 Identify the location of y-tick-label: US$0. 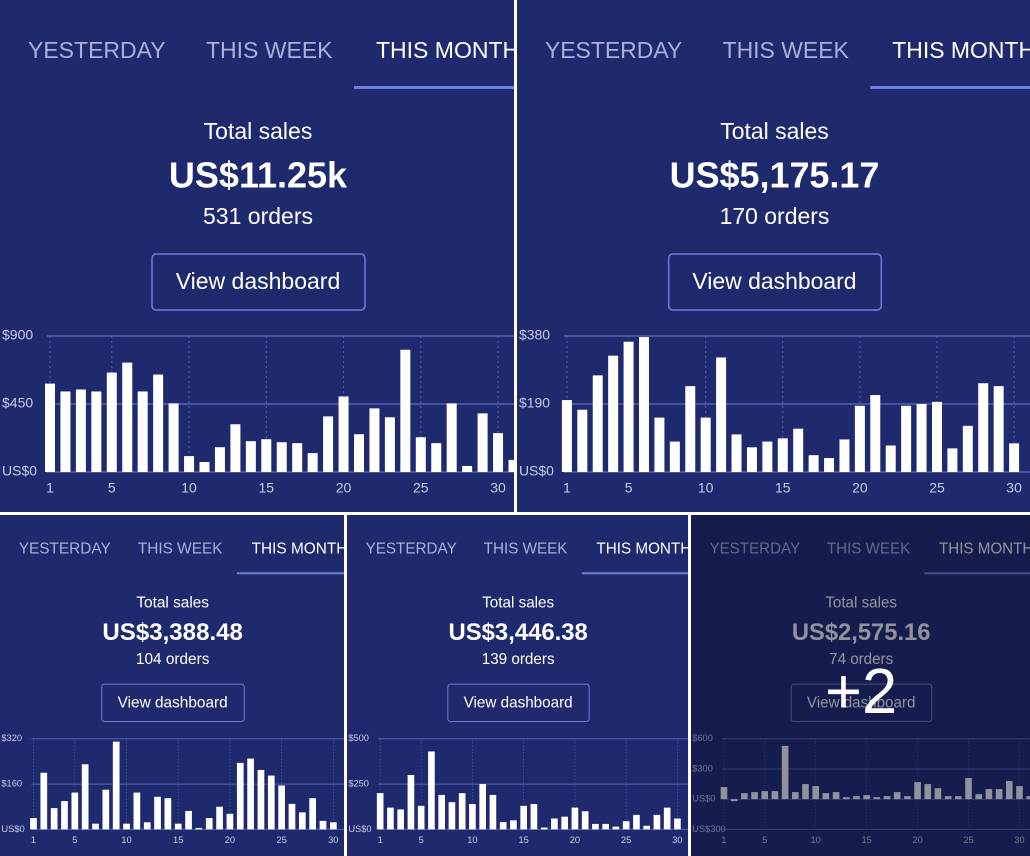
(703, 799).